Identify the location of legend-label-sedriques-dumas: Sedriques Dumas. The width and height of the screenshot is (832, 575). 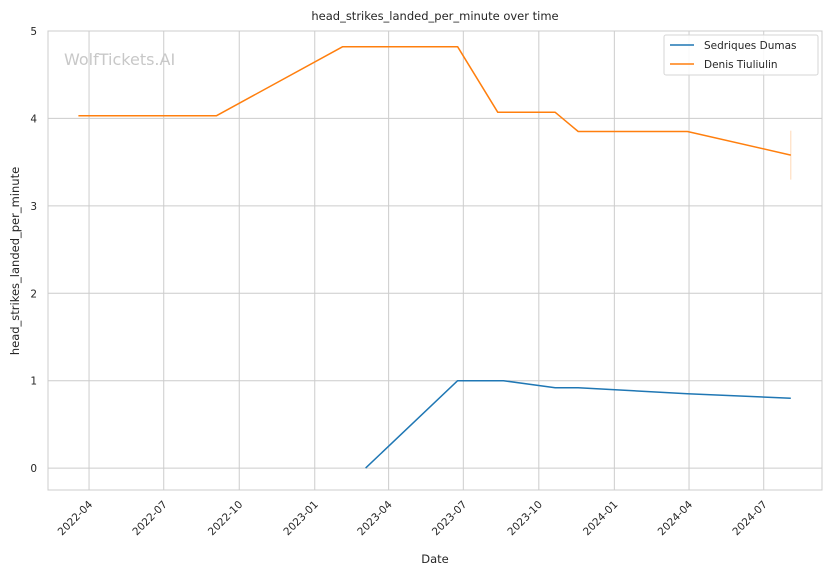
(750, 46).